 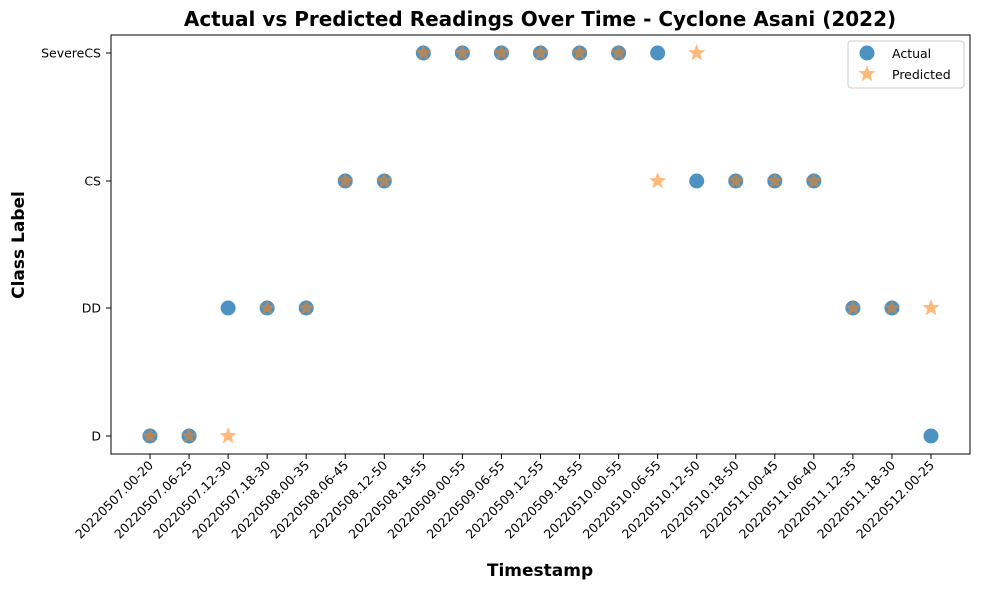 I want to click on legend-box, so click(x=906, y=64).